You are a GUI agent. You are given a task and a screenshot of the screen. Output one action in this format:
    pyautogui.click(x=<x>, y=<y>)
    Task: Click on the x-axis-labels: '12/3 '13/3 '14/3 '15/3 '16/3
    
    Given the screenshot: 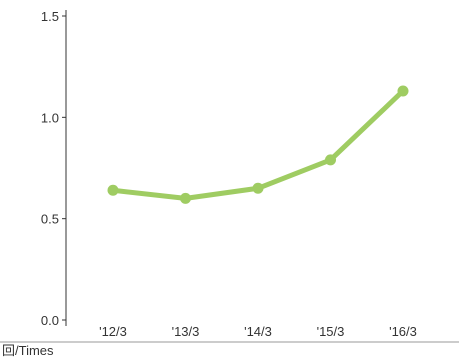 What is the action you would take?
    pyautogui.click(x=258, y=331)
    